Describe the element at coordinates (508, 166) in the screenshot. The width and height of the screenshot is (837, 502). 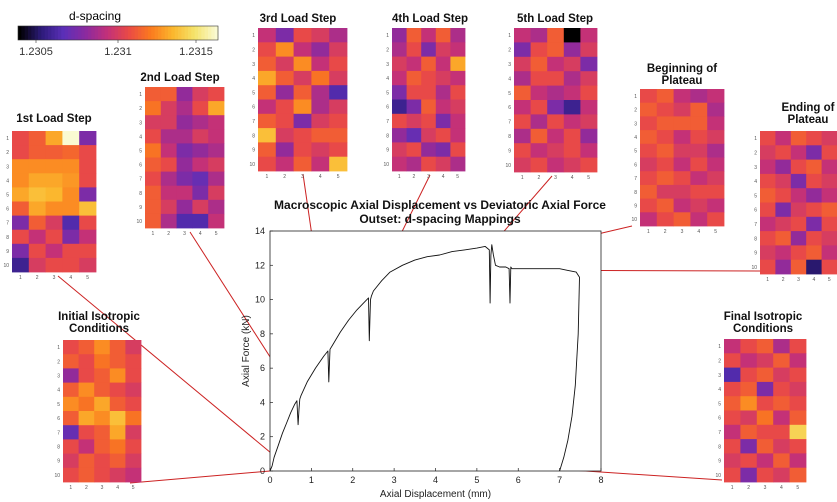
I see `map-row-tick: 10` at that location.